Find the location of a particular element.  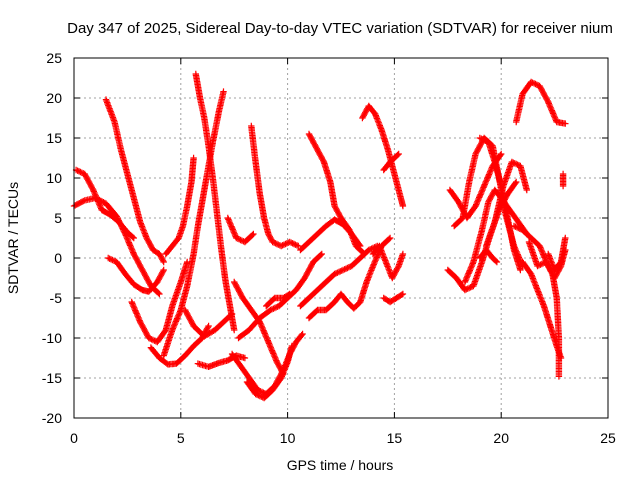

x-tick-label: 10 is located at coordinates (288, 438).